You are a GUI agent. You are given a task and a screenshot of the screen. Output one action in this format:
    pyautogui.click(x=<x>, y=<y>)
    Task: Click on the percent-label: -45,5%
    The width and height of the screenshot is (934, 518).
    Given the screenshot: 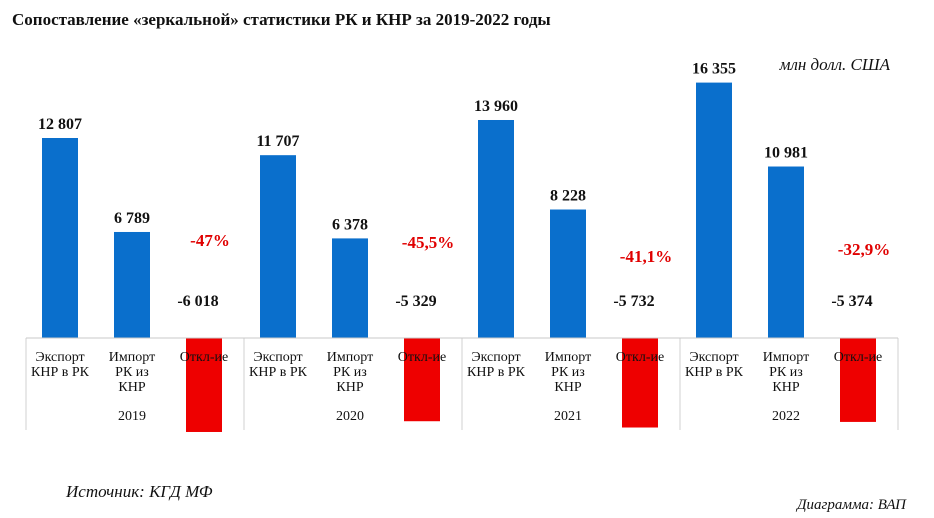 What is the action you would take?
    pyautogui.click(x=428, y=242)
    